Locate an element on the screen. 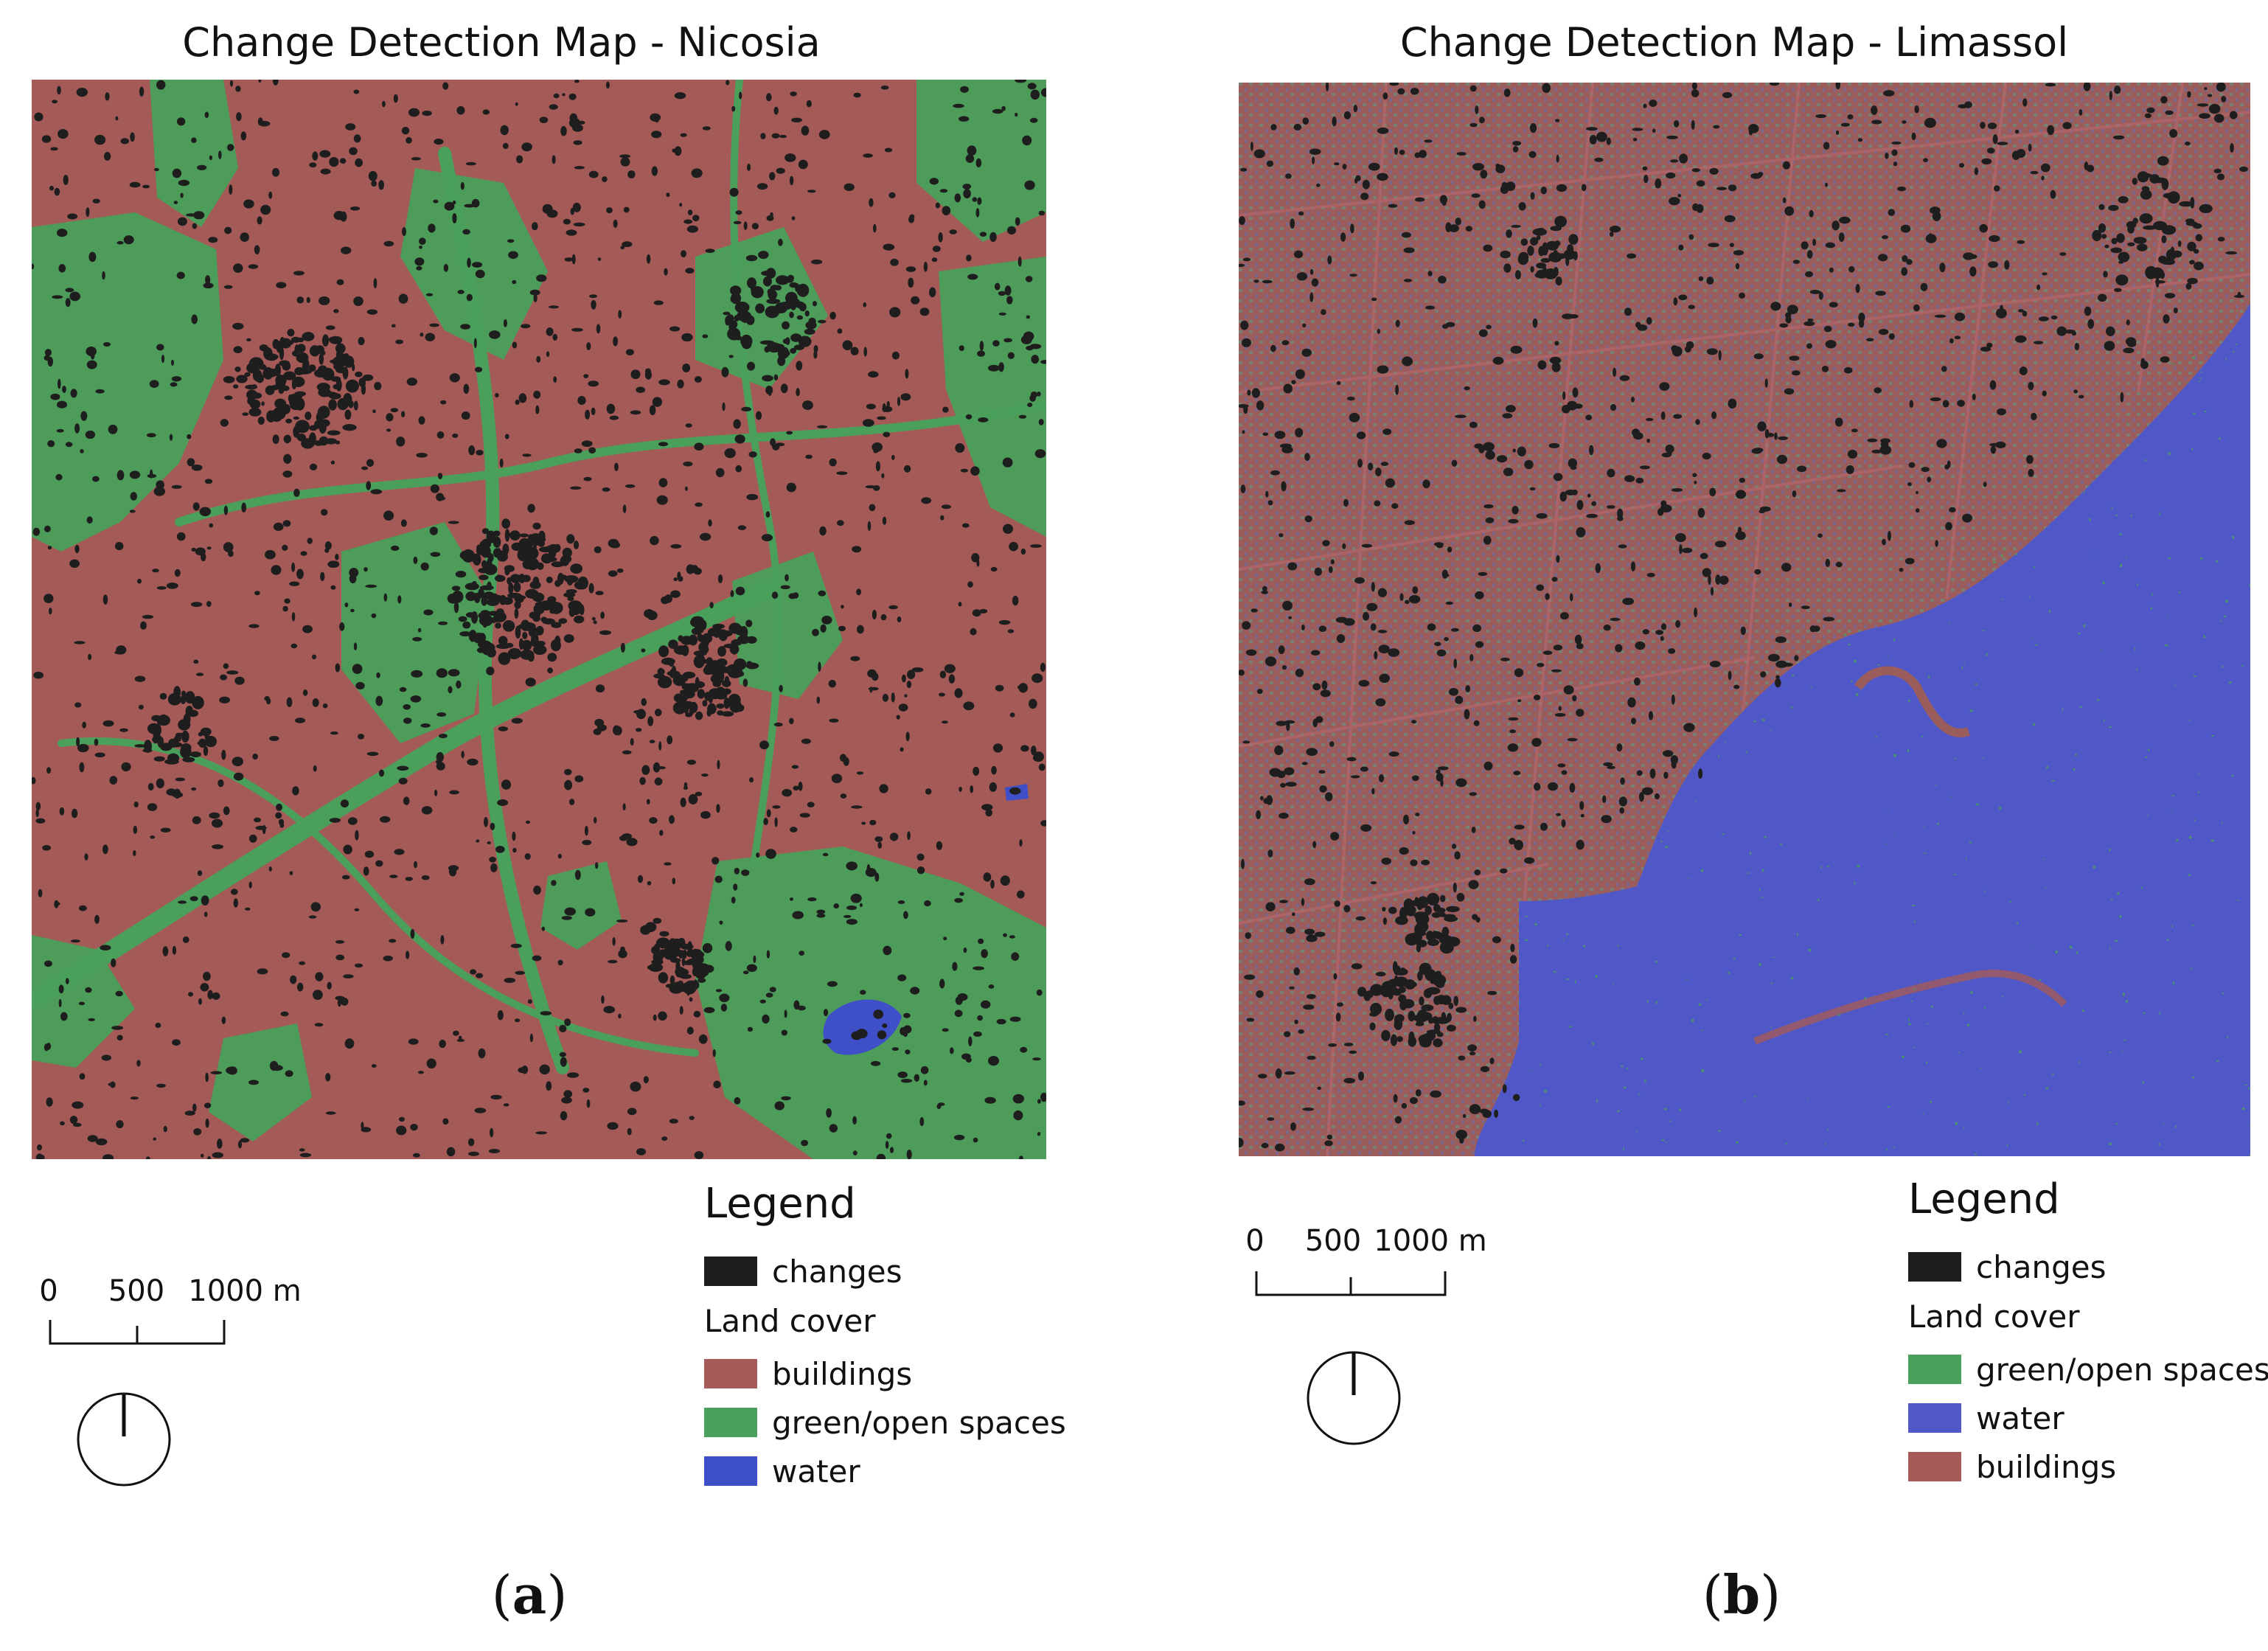 This screenshot has height=1651, width=2268. map-title-nicosia: Change Detection Map - Nicosia is located at coordinates (502, 42).